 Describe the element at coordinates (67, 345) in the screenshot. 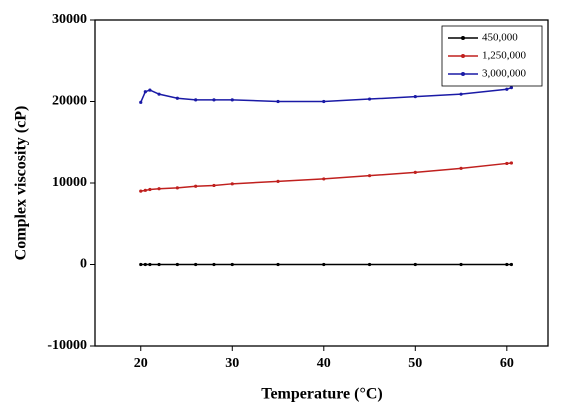

I see `y-tick-label: -10000` at that location.